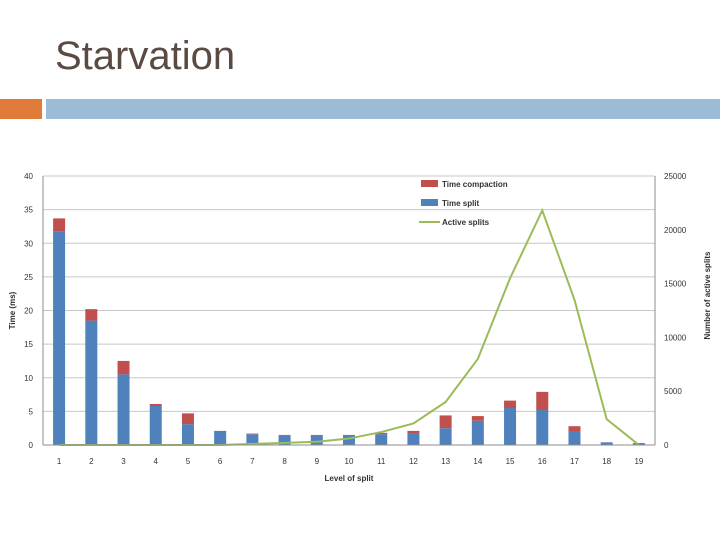  What do you see at coordinates (574, 461) in the screenshot?
I see `x-tick-label: 17` at bounding box center [574, 461].